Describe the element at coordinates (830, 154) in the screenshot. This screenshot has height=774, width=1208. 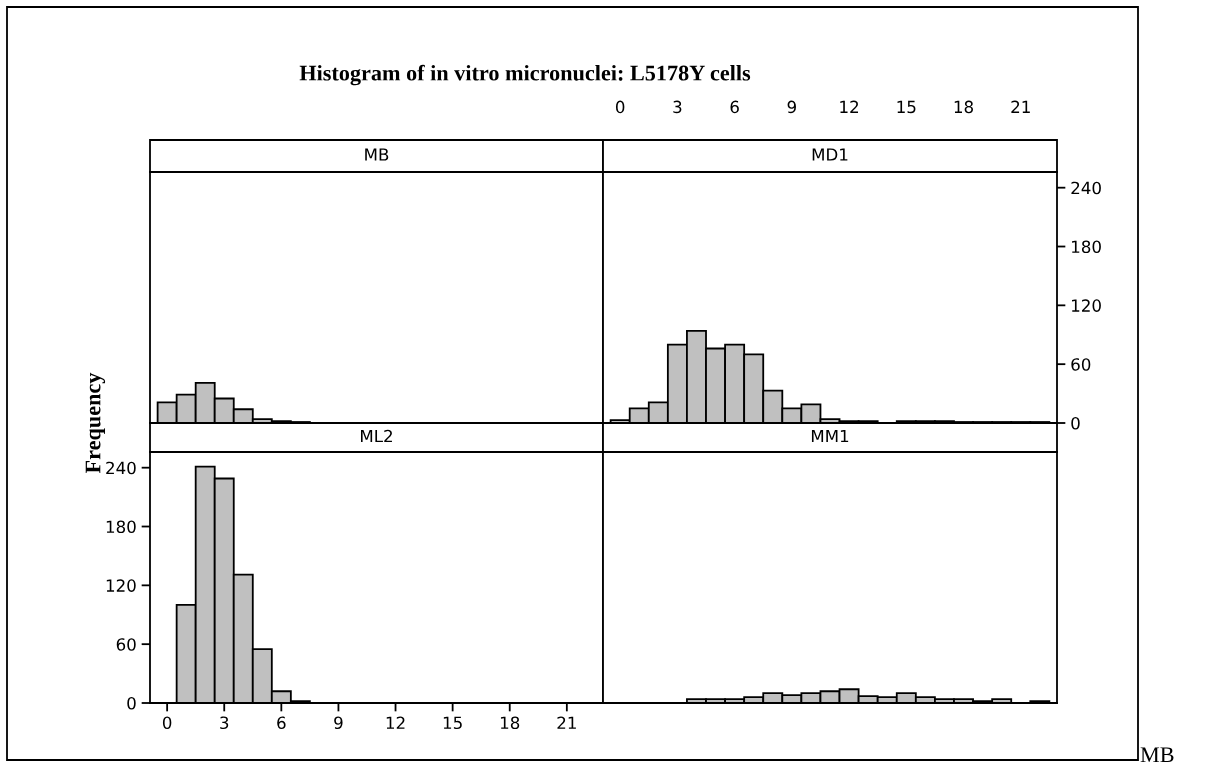
I see `chart-subtitle: MD1` at that location.